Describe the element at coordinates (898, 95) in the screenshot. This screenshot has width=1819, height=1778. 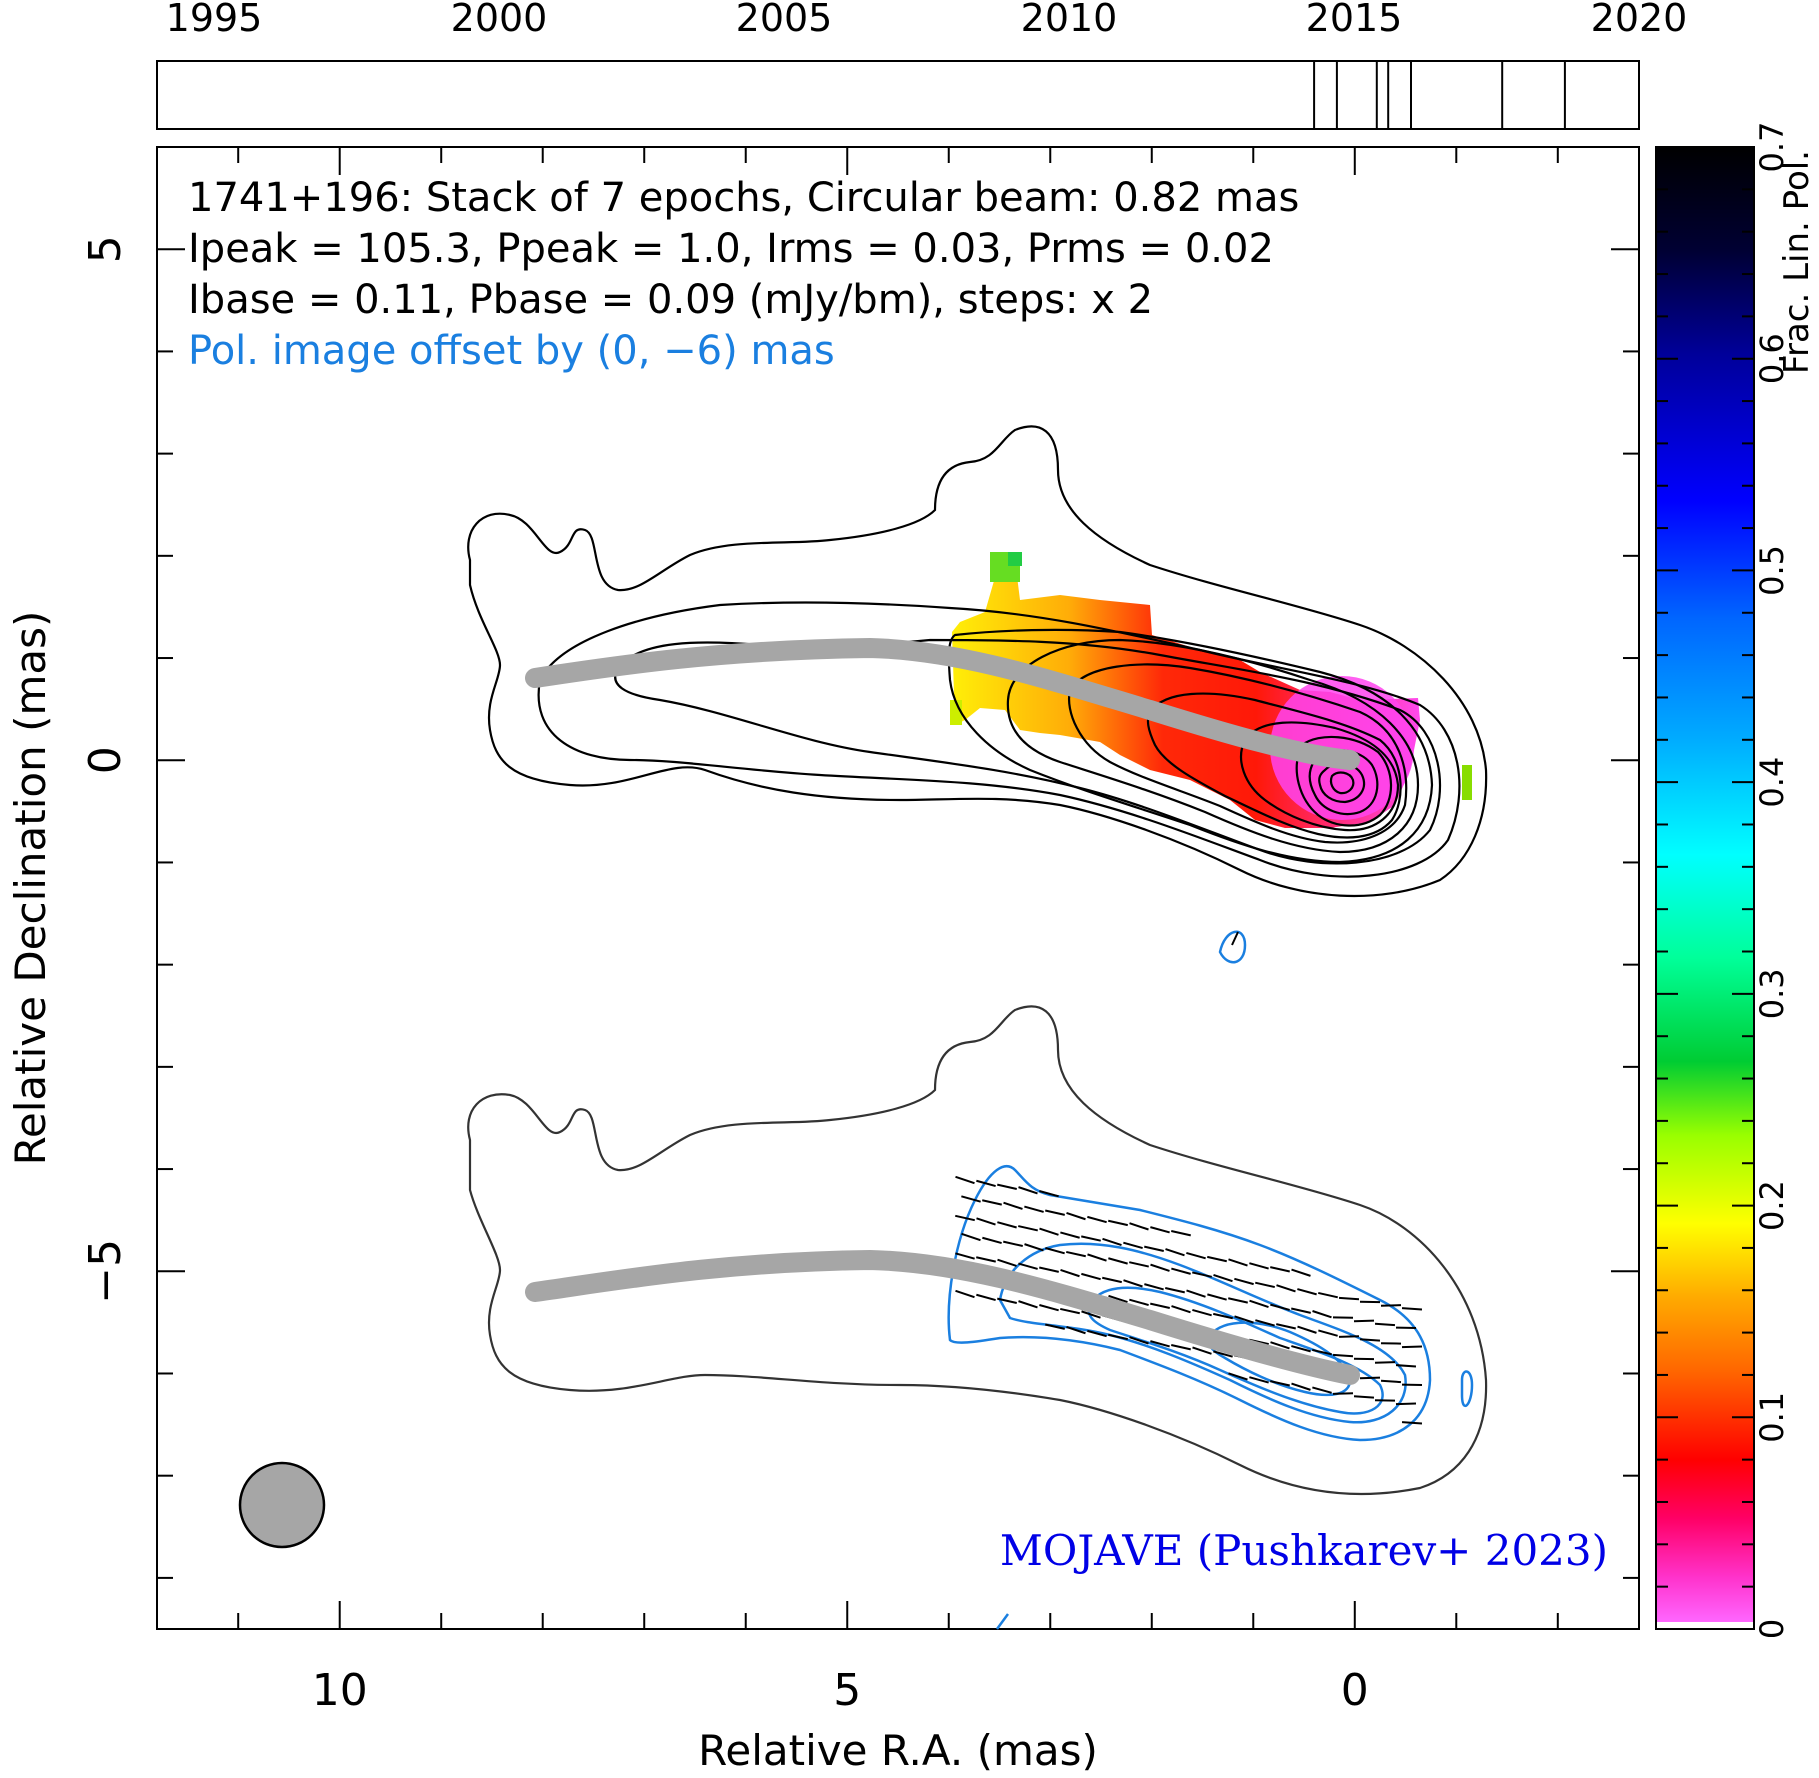
I see `epoch-strip-frame` at that location.